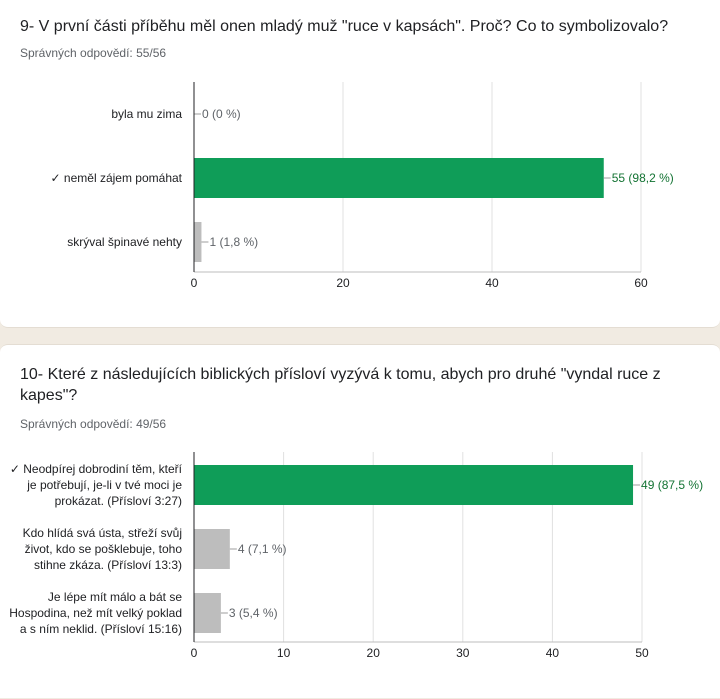 The image size is (720, 699). I want to click on correct-answers-count: Správných odpovědí: 49/56, so click(93, 424).